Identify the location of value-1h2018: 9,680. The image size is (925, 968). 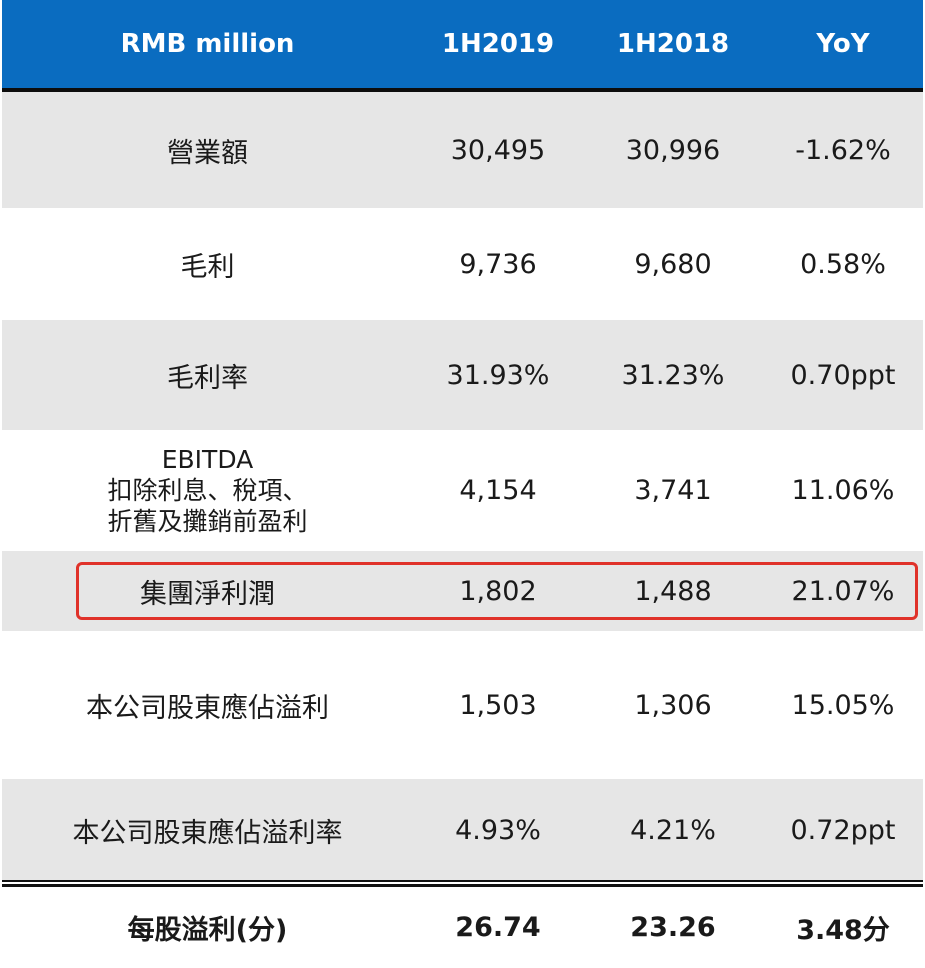
(673, 264).